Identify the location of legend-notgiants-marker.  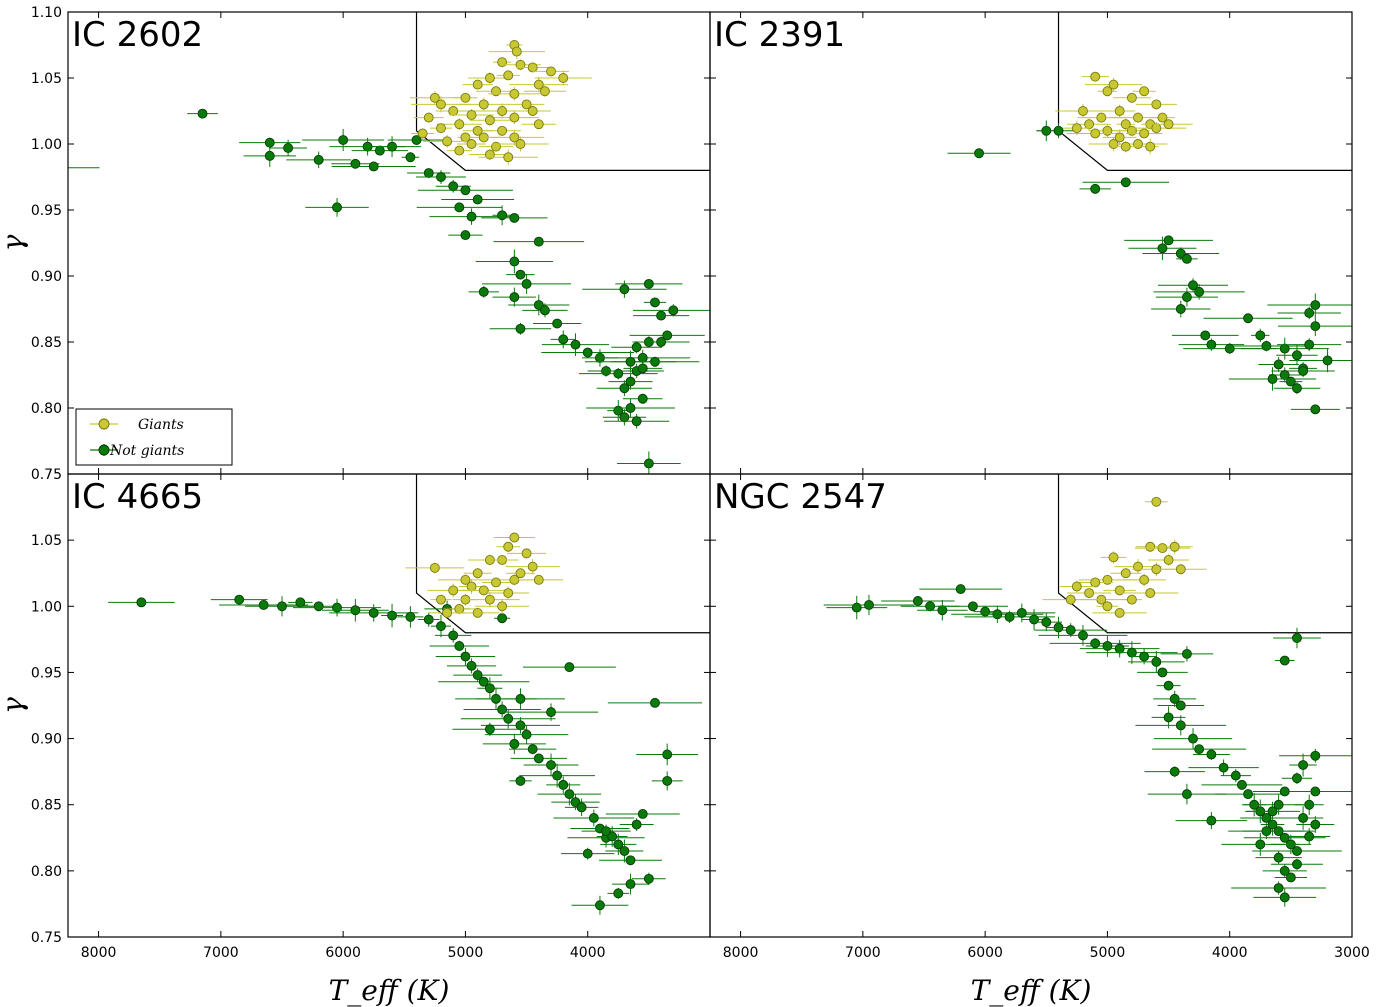
(104, 450).